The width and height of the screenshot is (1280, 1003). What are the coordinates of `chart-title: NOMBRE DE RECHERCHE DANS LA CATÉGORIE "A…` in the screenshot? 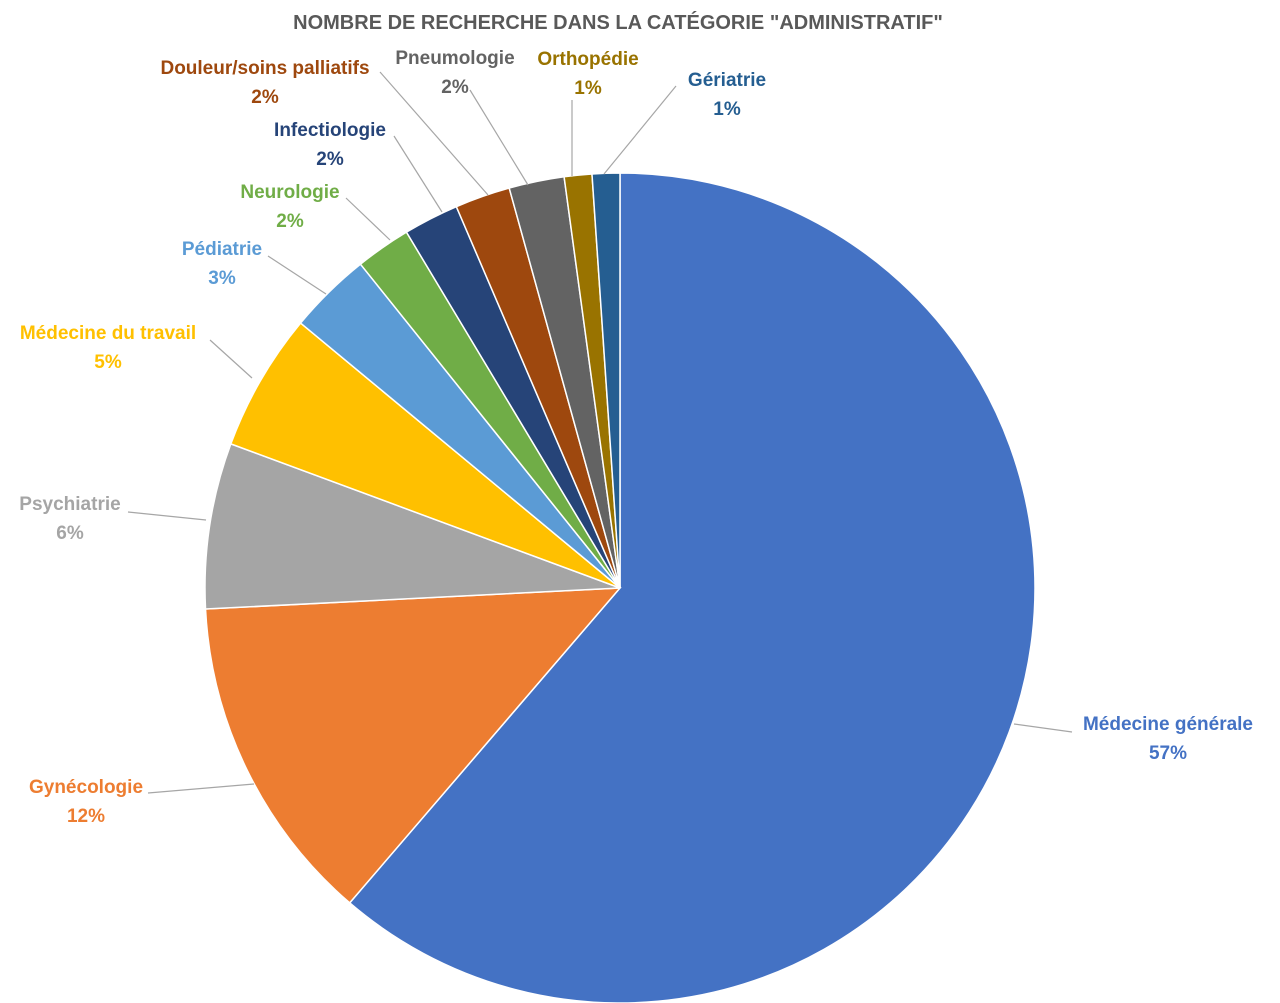 It's located at (618, 22).